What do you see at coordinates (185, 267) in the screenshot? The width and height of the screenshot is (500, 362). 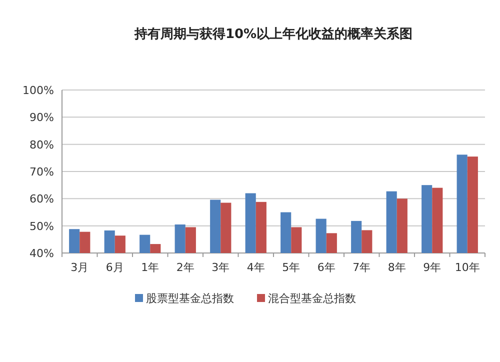 I see `x-tick-label: 2年` at bounding box center [185, 267].